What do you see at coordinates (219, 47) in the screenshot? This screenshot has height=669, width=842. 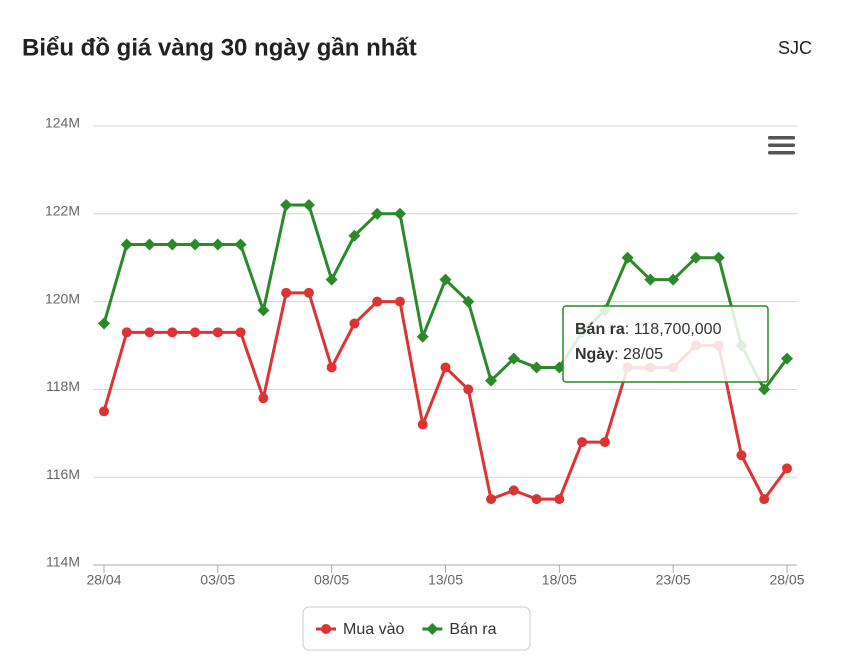 I see `chart-title: Biểu đồ giá vàng 30 ngày gần nhất` at bounding box center [219, 47].